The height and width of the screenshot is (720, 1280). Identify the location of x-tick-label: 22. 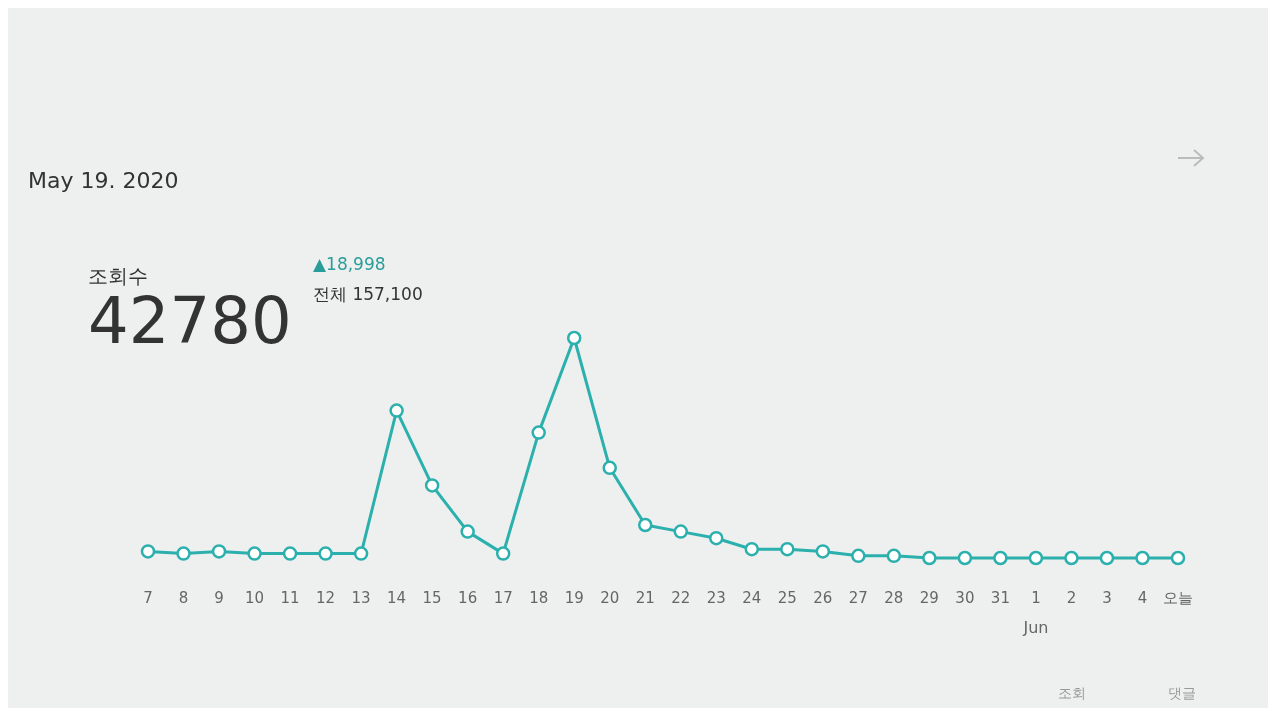
(681, 598).